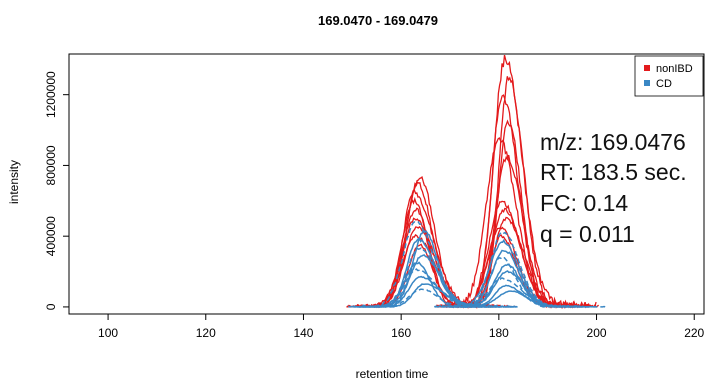 Image resolution: width=705 pixels, height=383 pixels. Describe the element at coordinates (674, 69) in the screenshot. I see `legend-label-nonibd: nonIBD` at that location.